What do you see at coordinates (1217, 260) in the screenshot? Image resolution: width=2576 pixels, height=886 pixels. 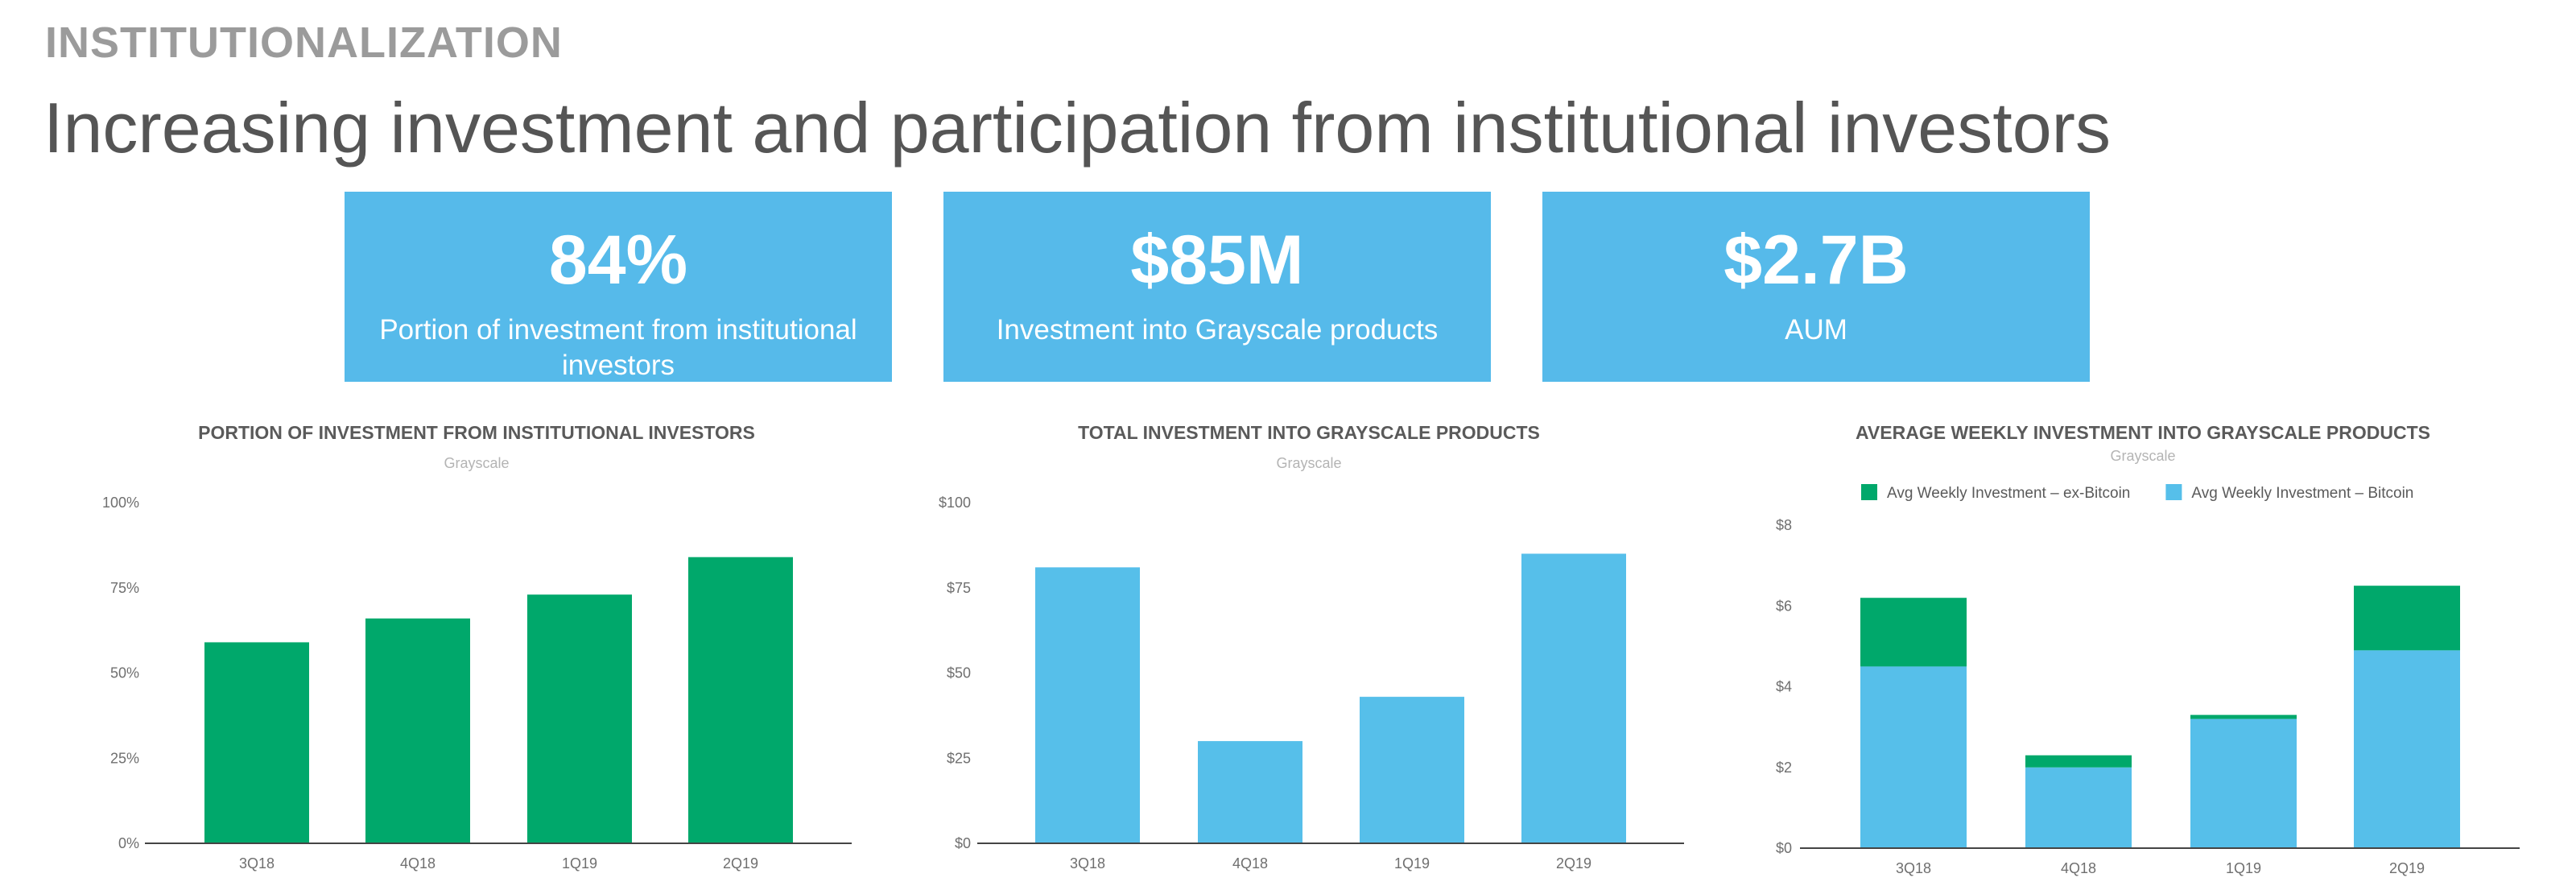 I see `stat-value: $85M` at bounding box center [1217, 260].